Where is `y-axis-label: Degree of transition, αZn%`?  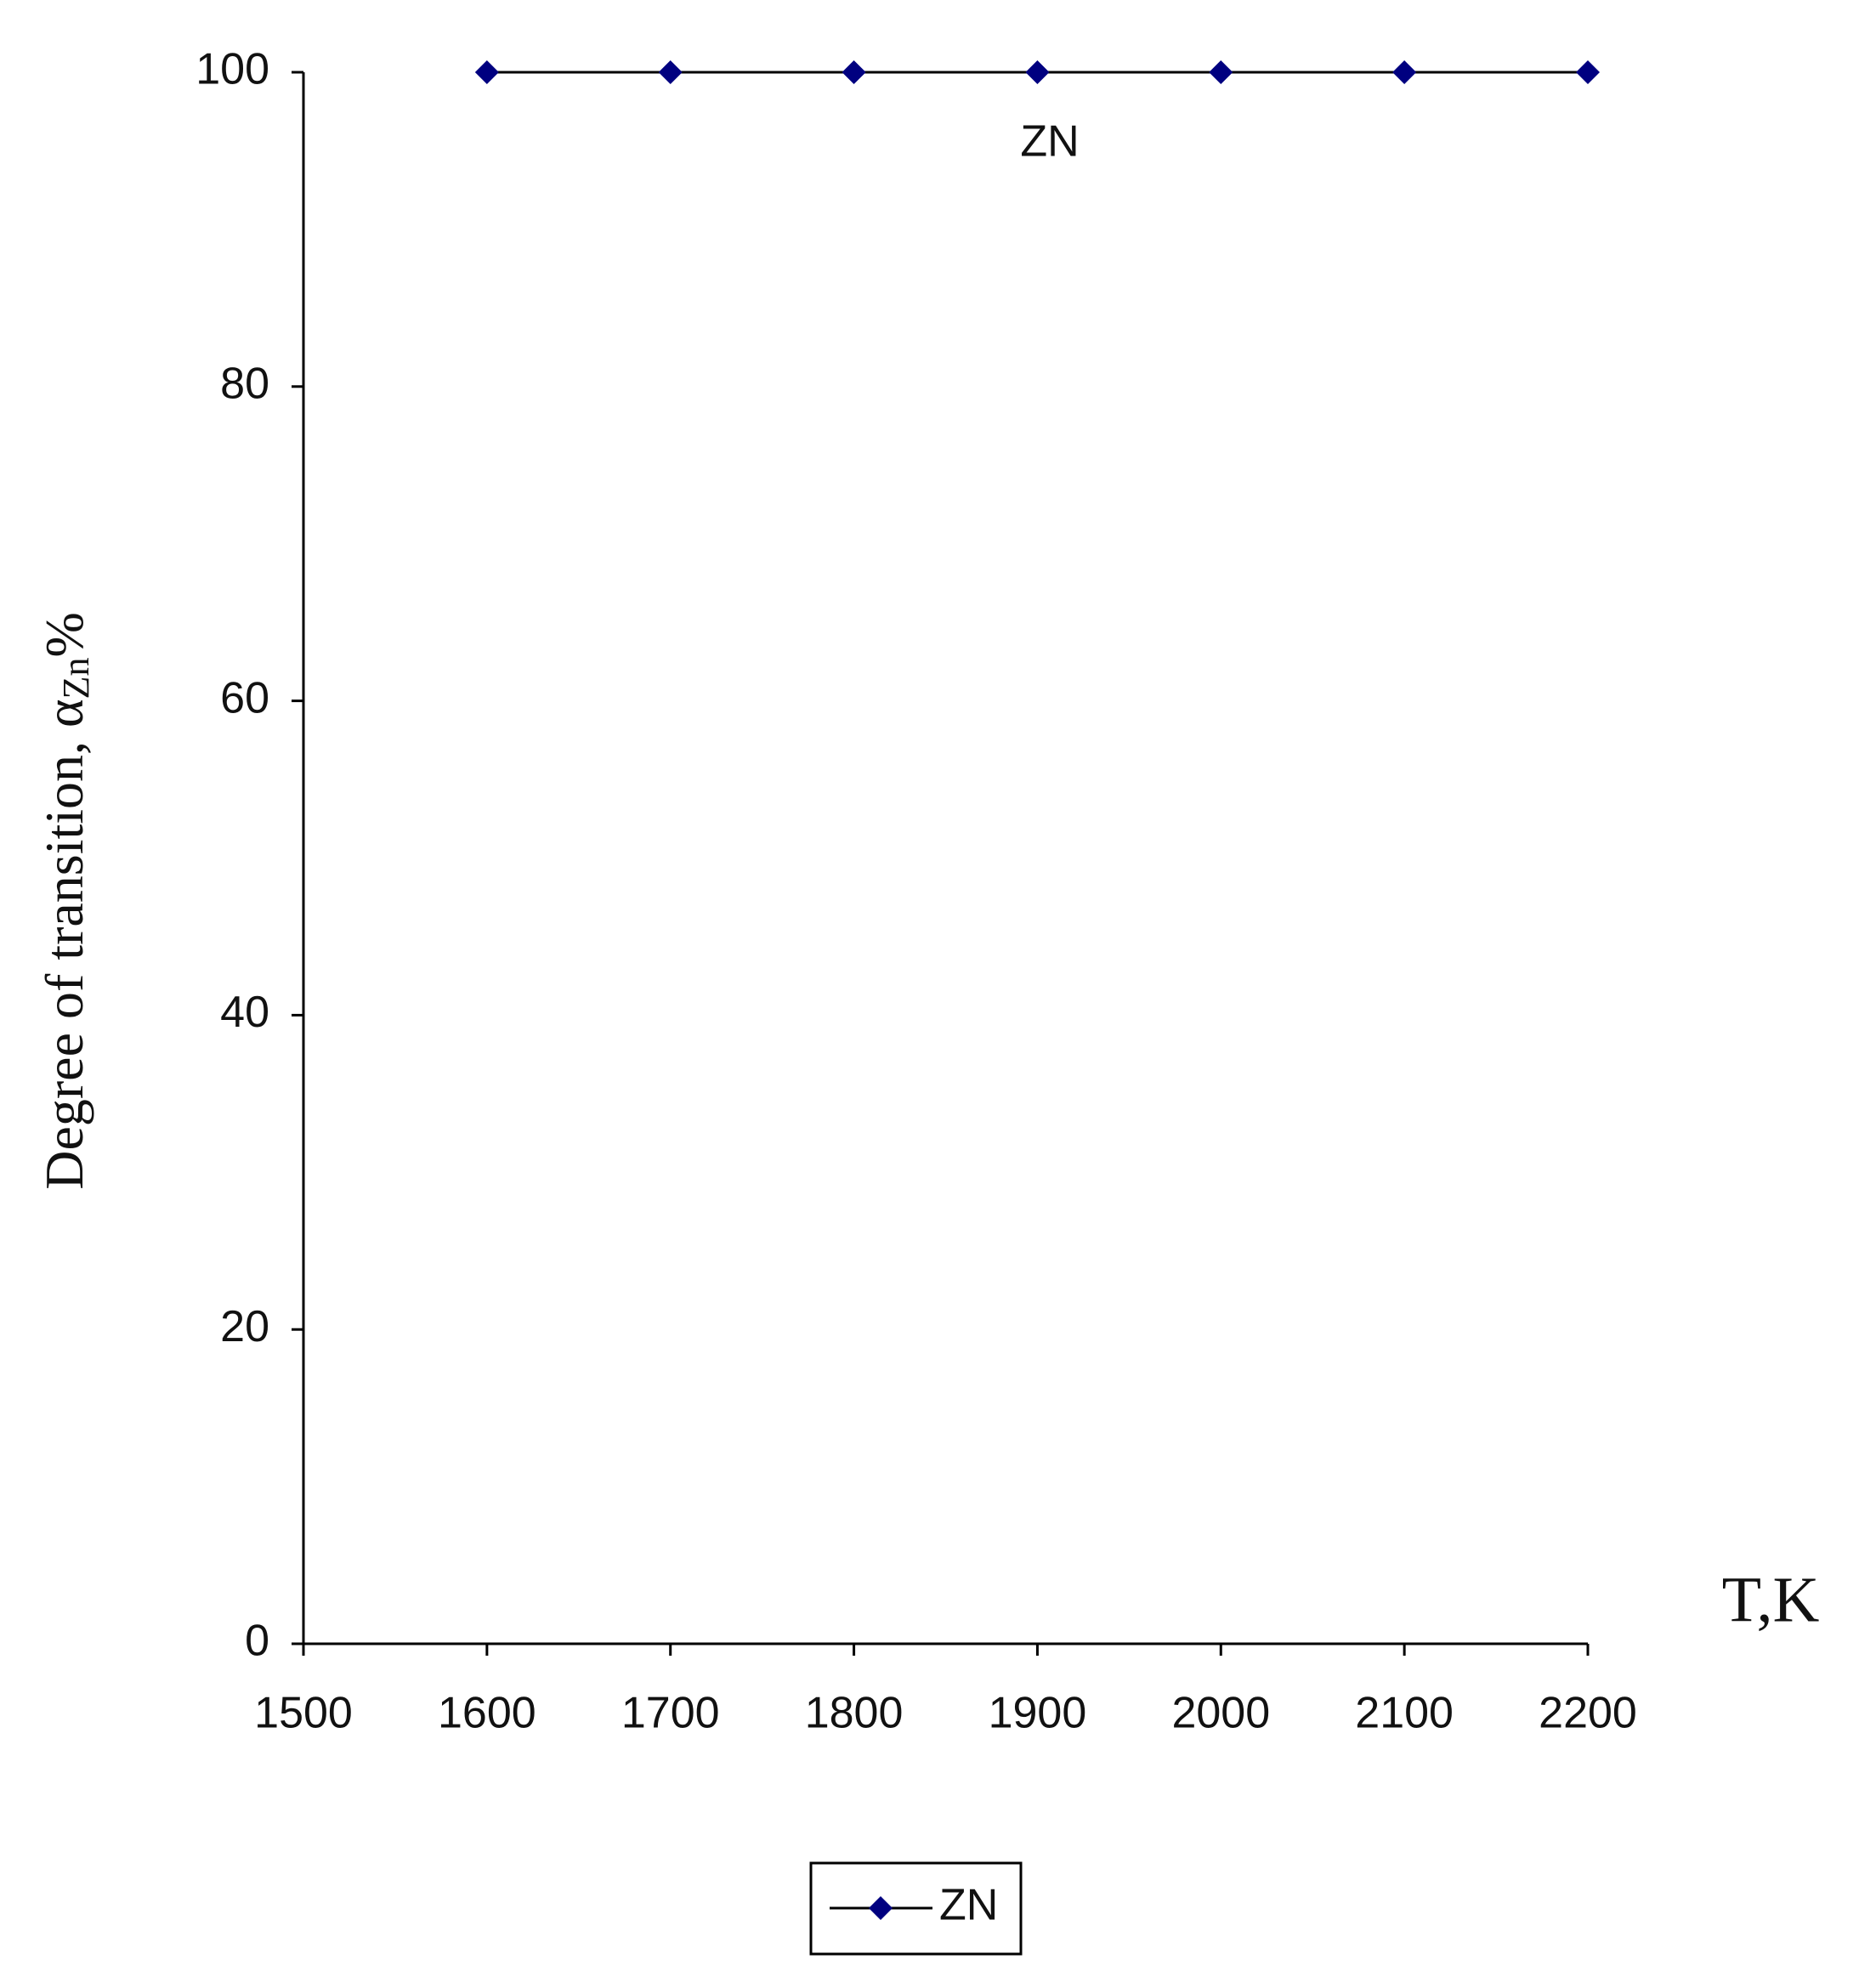
y-axis-label: Degree of transition, αZn% is located at coordinates (65, 901).